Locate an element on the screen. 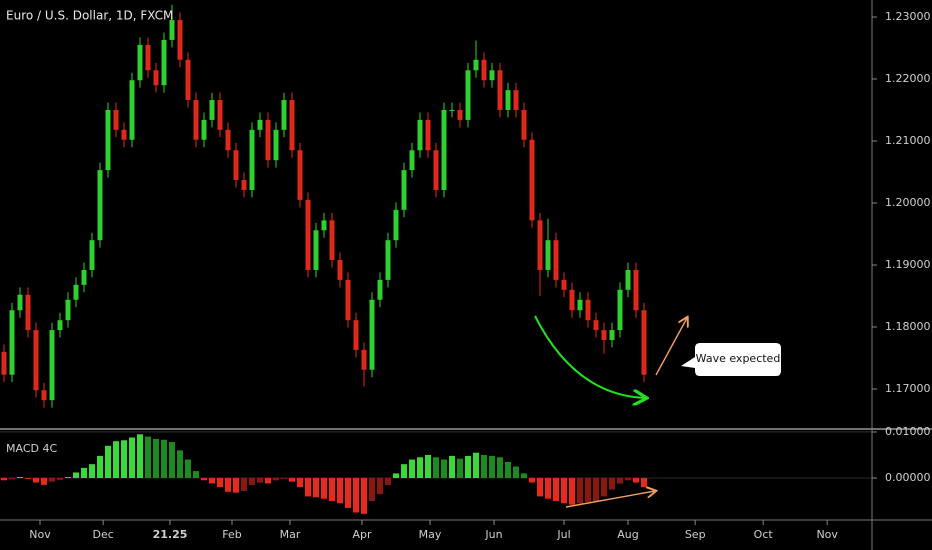  x-tick-label: Jun is located at coordinates (493, 534).